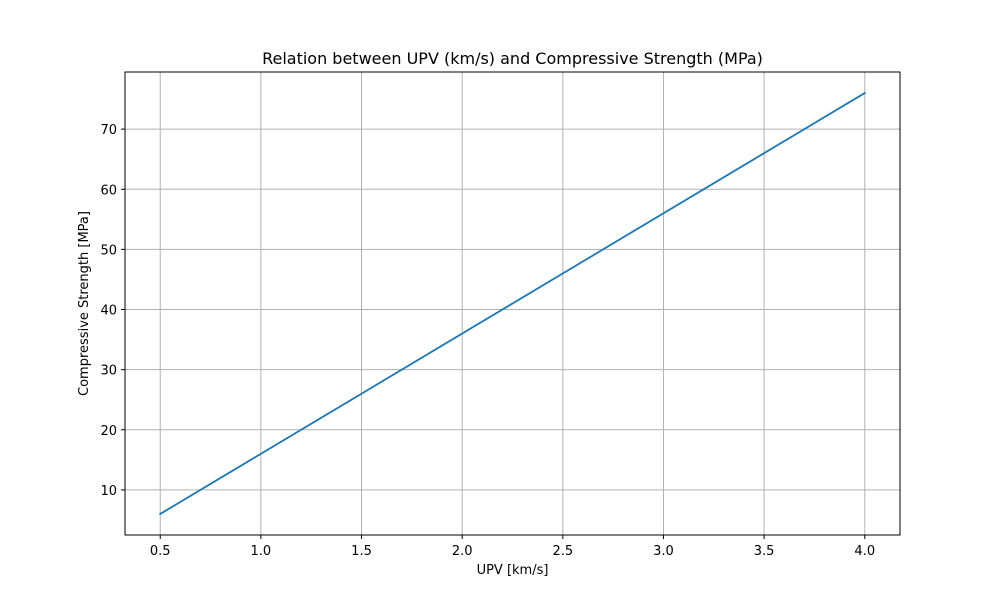 This screenshot has width=1000, height=600. I want to click on y-tick-label: 10, so click(108, 491).